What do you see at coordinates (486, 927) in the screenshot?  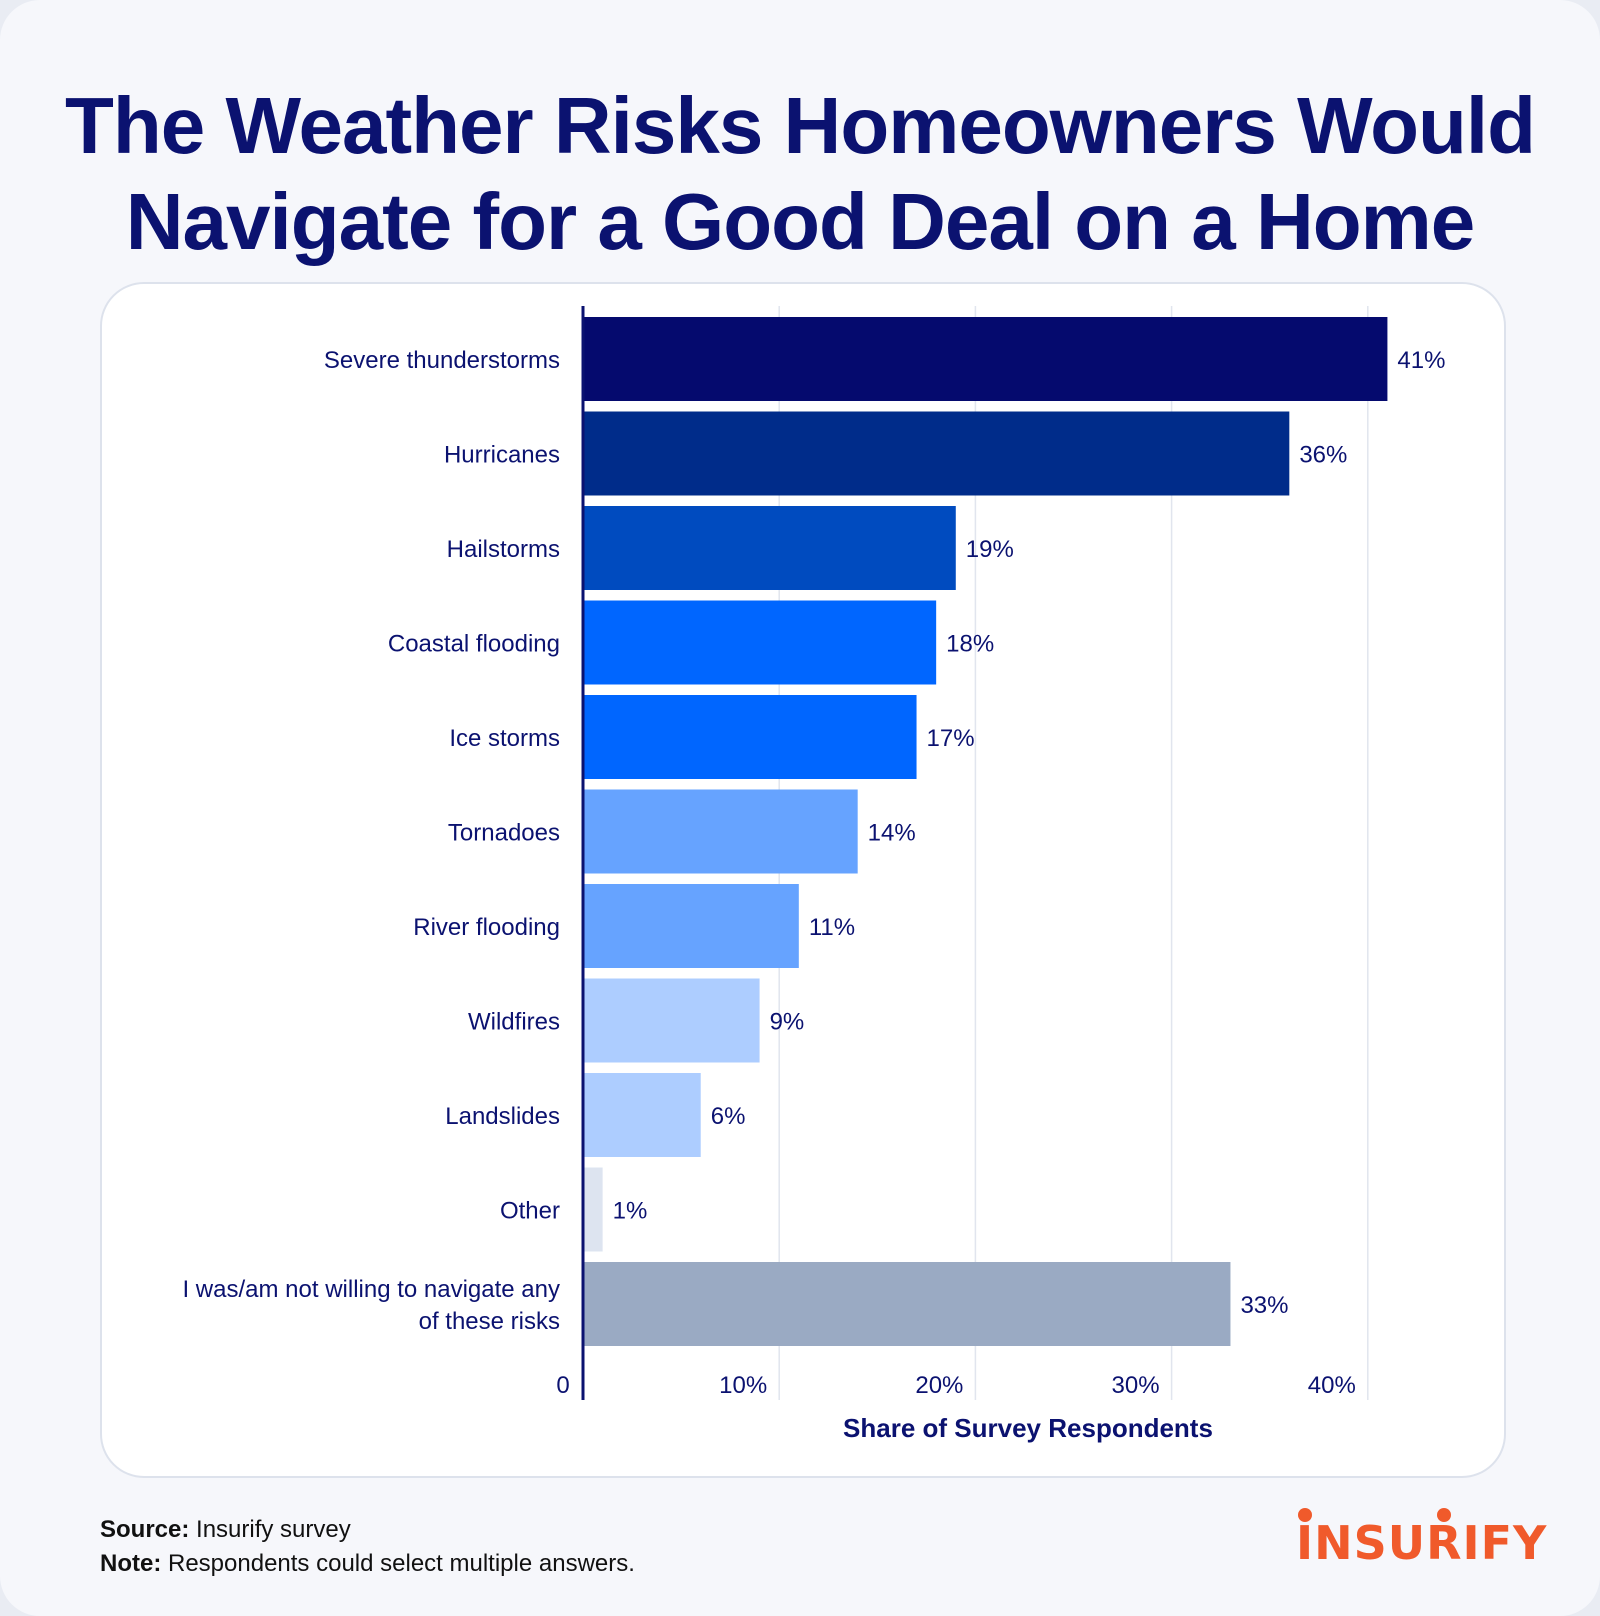 I see `category-label: River flooding` at bounding box center [486, 927].